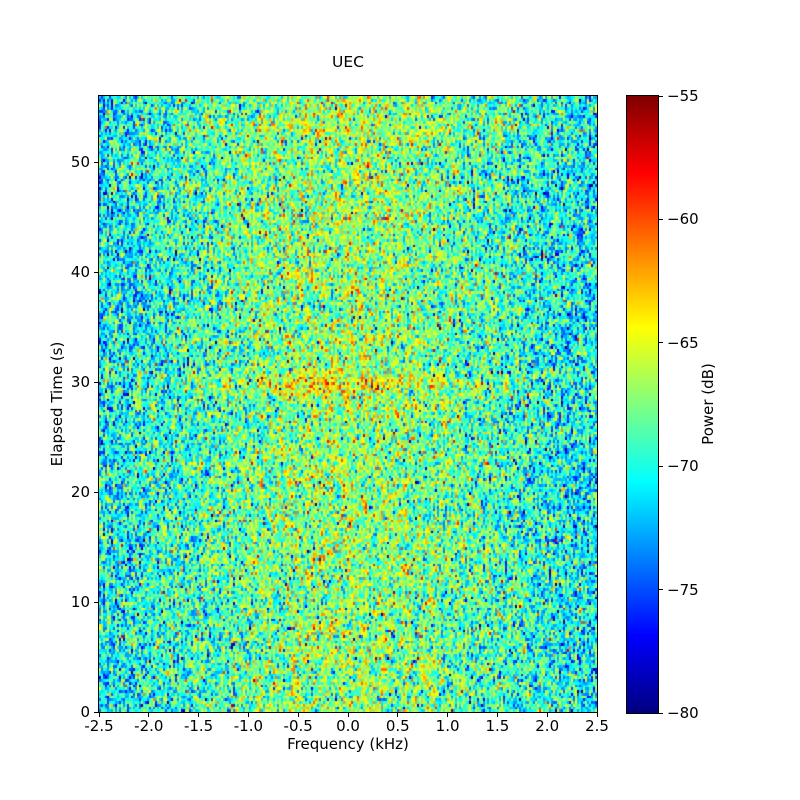 This screenshot has width=800, height=800. What do you see at coordinates (80, 382) in the screenshot?
I see `y-tick-label: 30` at bounding box center [80, 382].